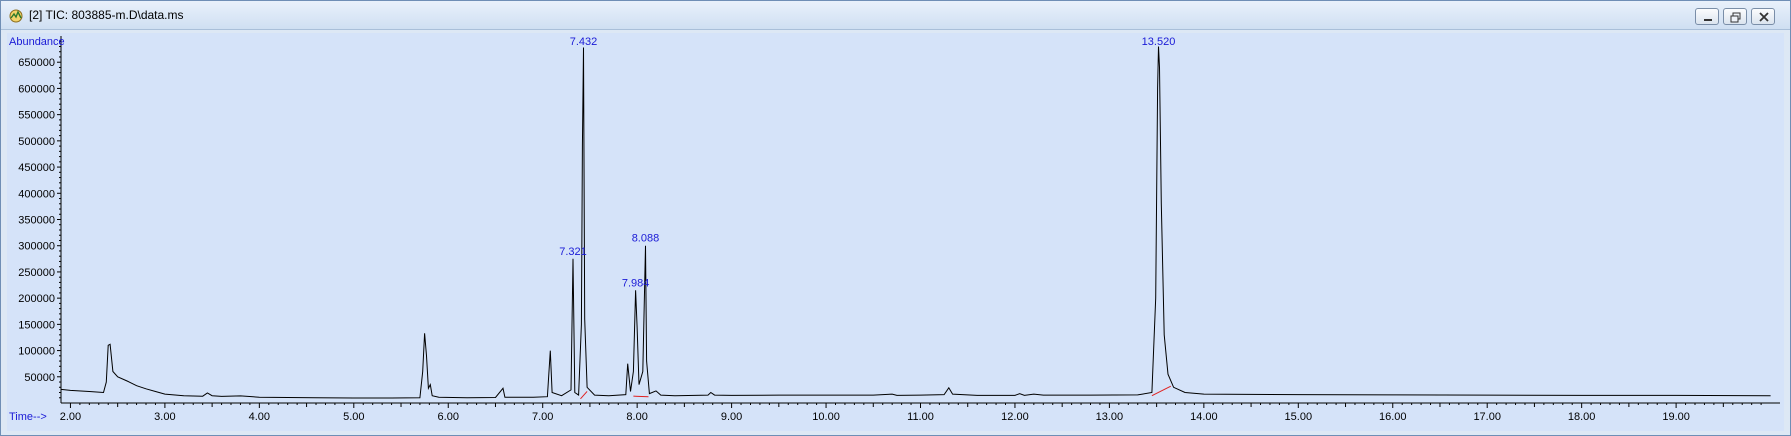 This screenshot has width=1791, height=436. I want to click on x-tick-label: 3.00, so click(164, 417).